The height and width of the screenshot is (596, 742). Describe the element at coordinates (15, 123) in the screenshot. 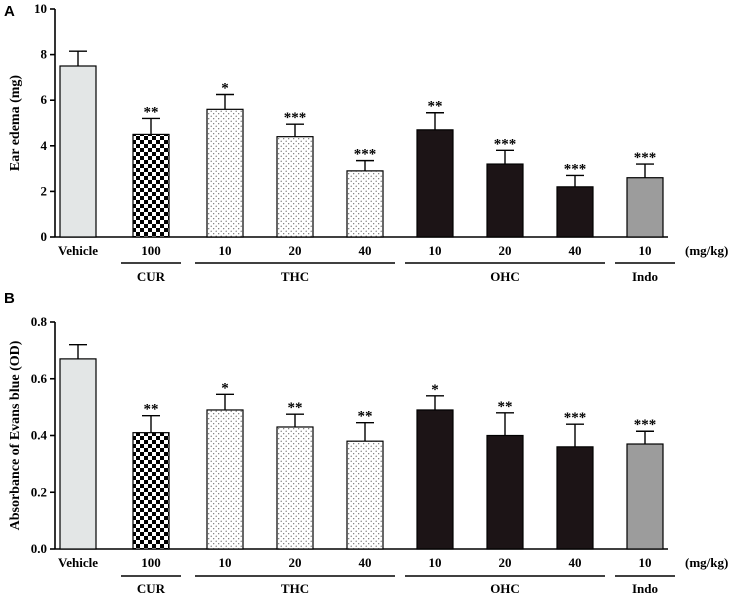

I see `y-axis-title: Ear edema (mg)` at that location.